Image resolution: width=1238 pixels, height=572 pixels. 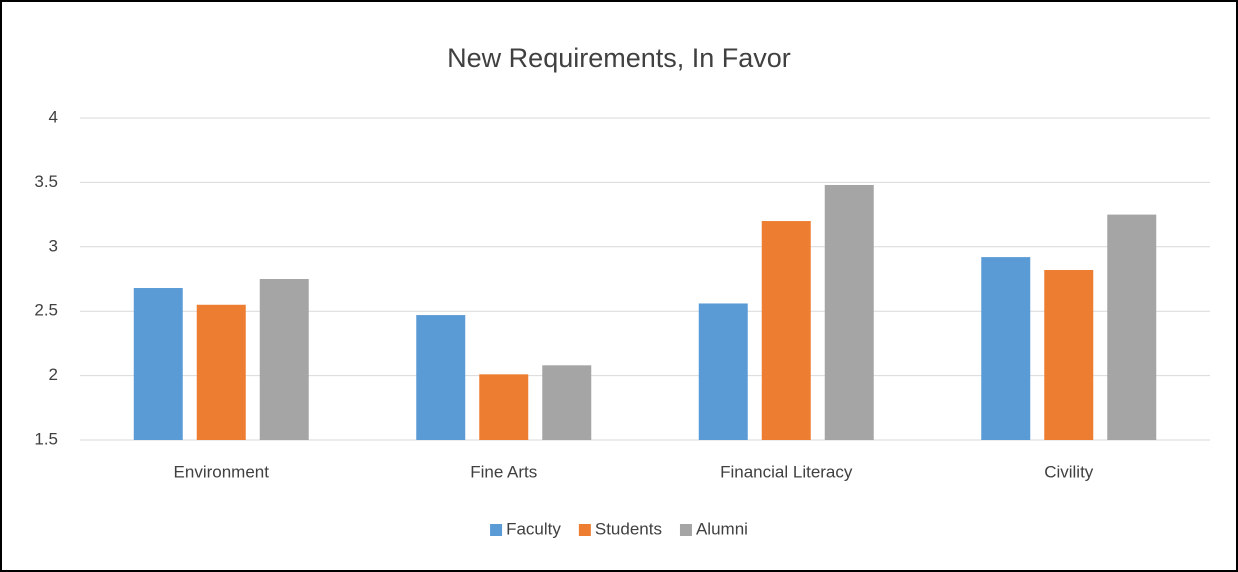 I want to click on x-tick-label: Fine Arts, so click(x=503, y=471).